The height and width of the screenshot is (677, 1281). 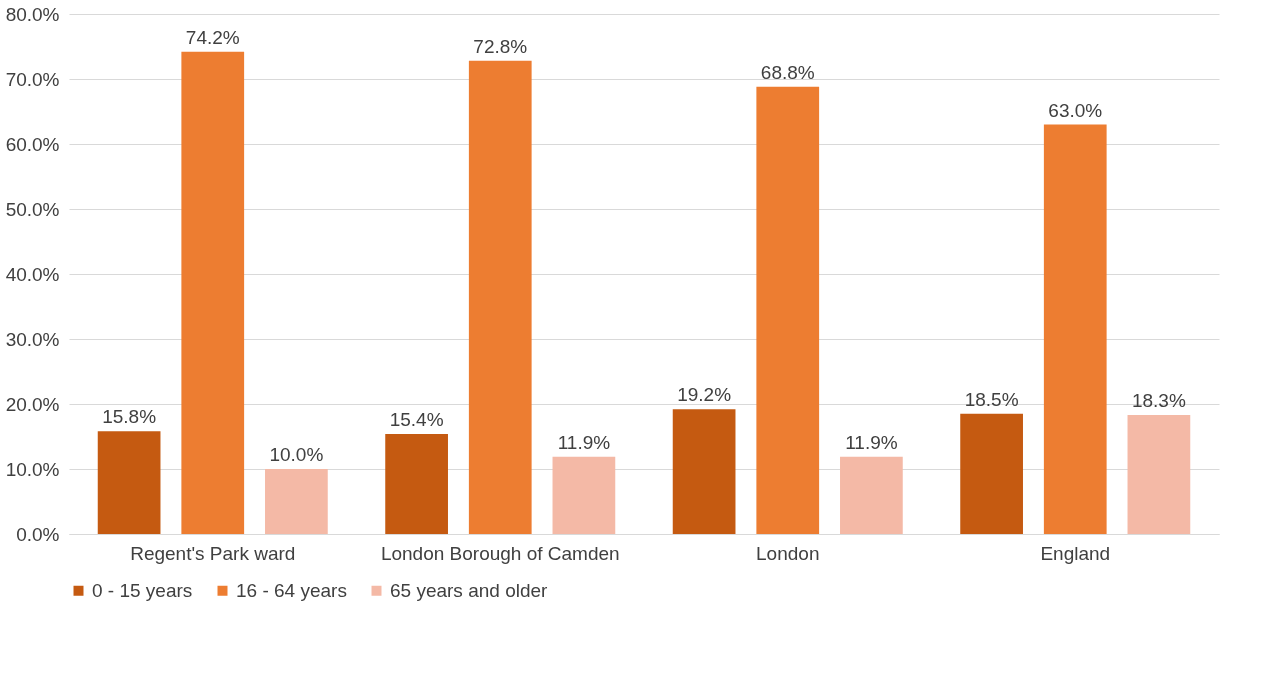 I want to click on data-label: 15.4%, so click(x=416, y=419).